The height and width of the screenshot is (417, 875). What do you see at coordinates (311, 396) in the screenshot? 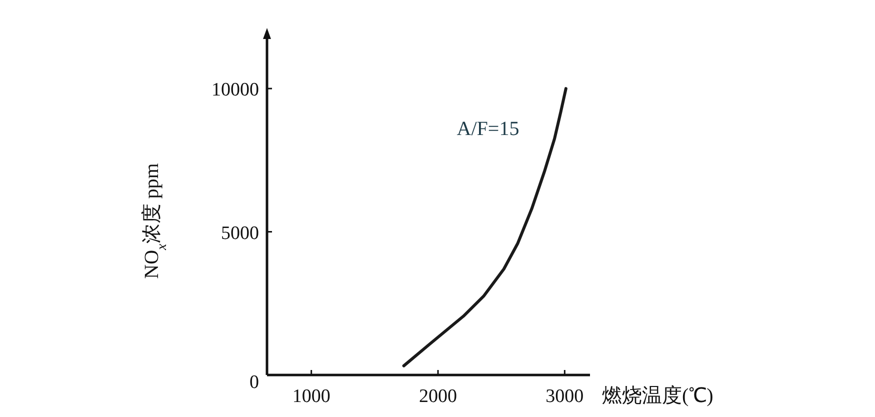
I see `x-tick-label: 1000` at bounding box center [311, 396].